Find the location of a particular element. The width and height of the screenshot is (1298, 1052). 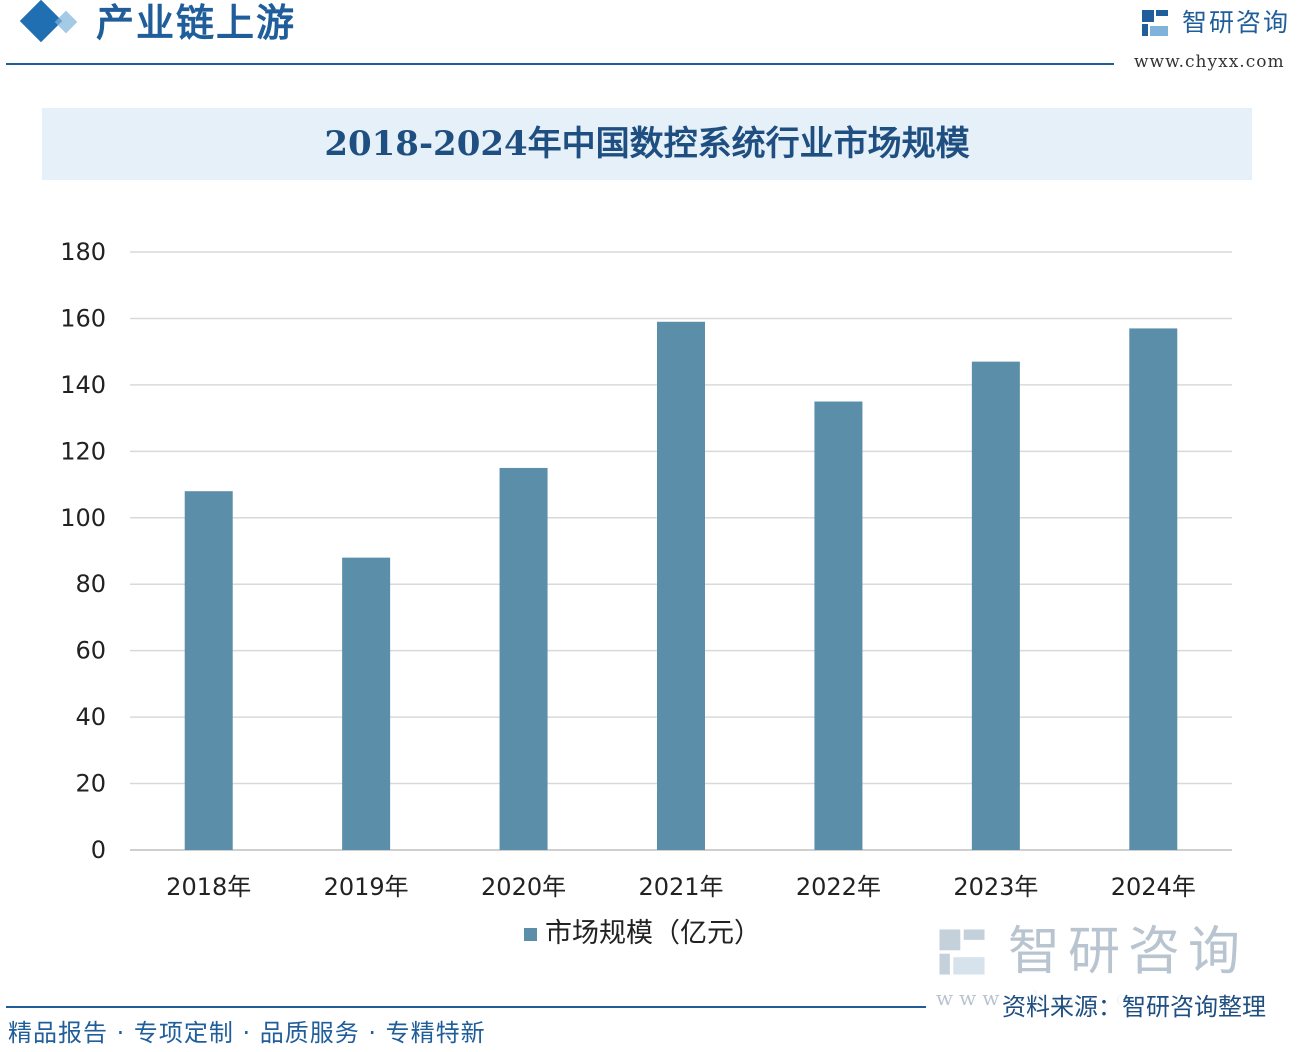

x-tick-label: 2018年 is located at coordinates (208, 887).